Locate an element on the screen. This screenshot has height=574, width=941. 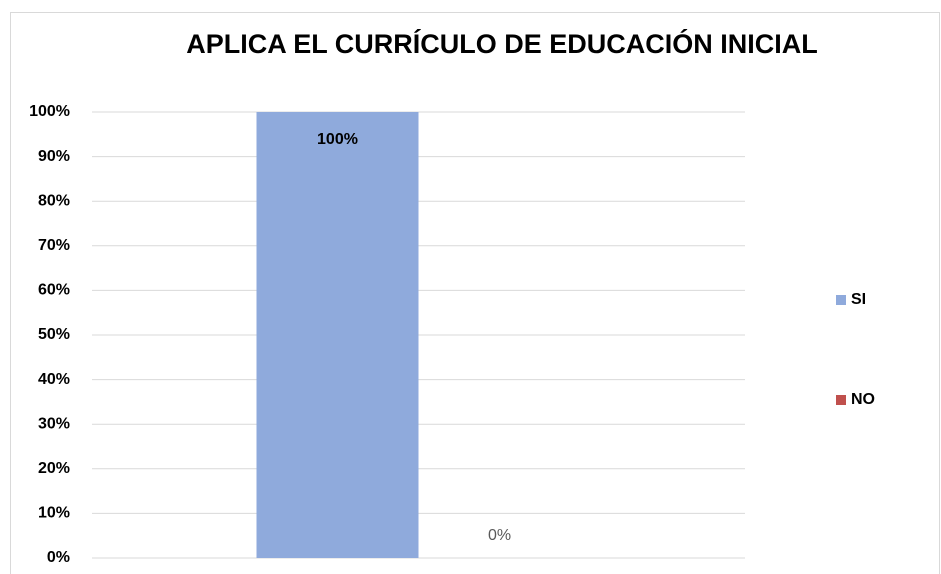
legend-label: SI is located at coordinates (858, 299).